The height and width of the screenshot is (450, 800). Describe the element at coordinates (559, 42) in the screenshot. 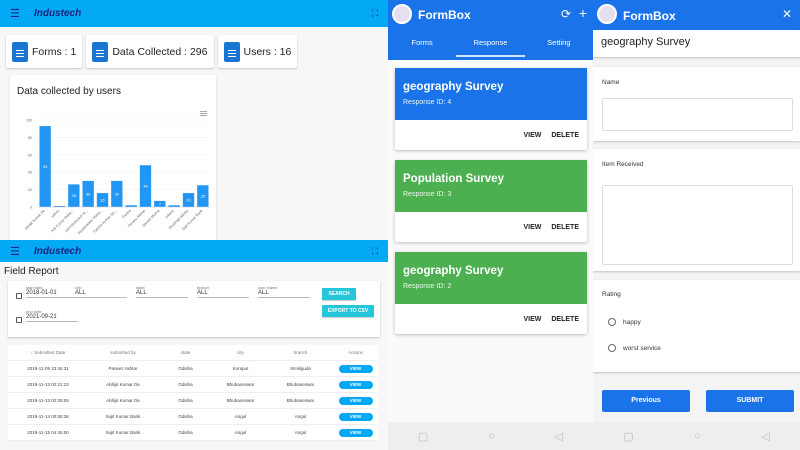

I see `tab-setting: Setting` at that location.